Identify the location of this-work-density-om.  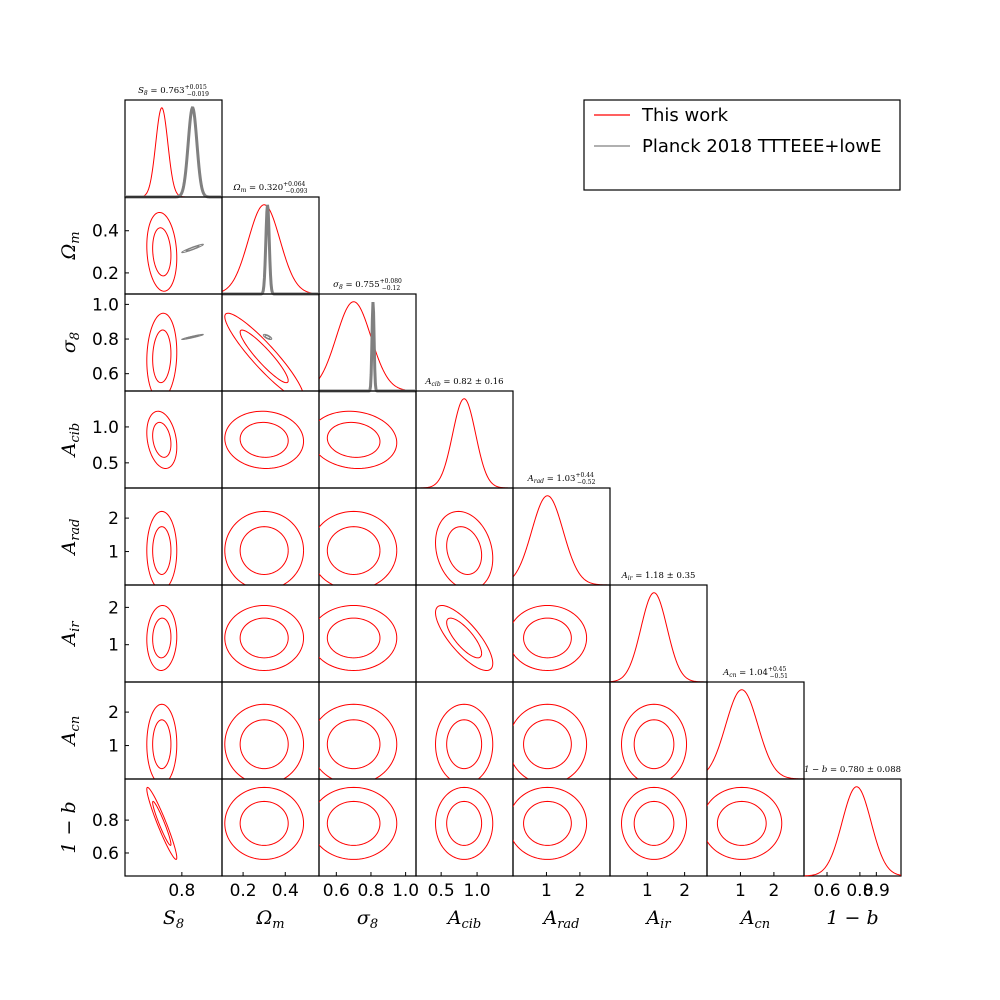
(270, 249).